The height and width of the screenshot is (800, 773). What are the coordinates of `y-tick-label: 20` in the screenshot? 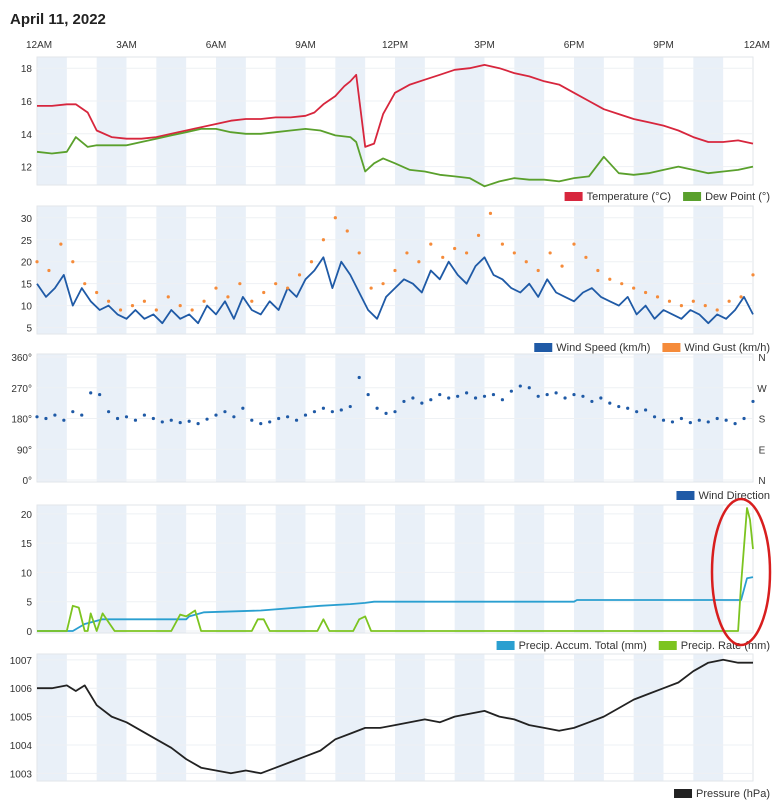 It's located at (27, 263).